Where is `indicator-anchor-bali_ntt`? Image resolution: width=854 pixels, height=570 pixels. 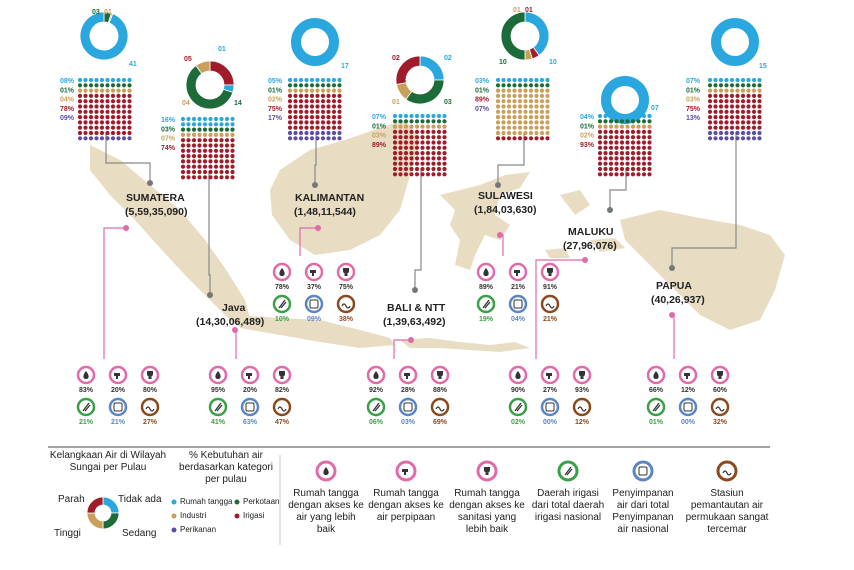 indicator-anchor-bali_ntt is located at coordinates (411, 340).